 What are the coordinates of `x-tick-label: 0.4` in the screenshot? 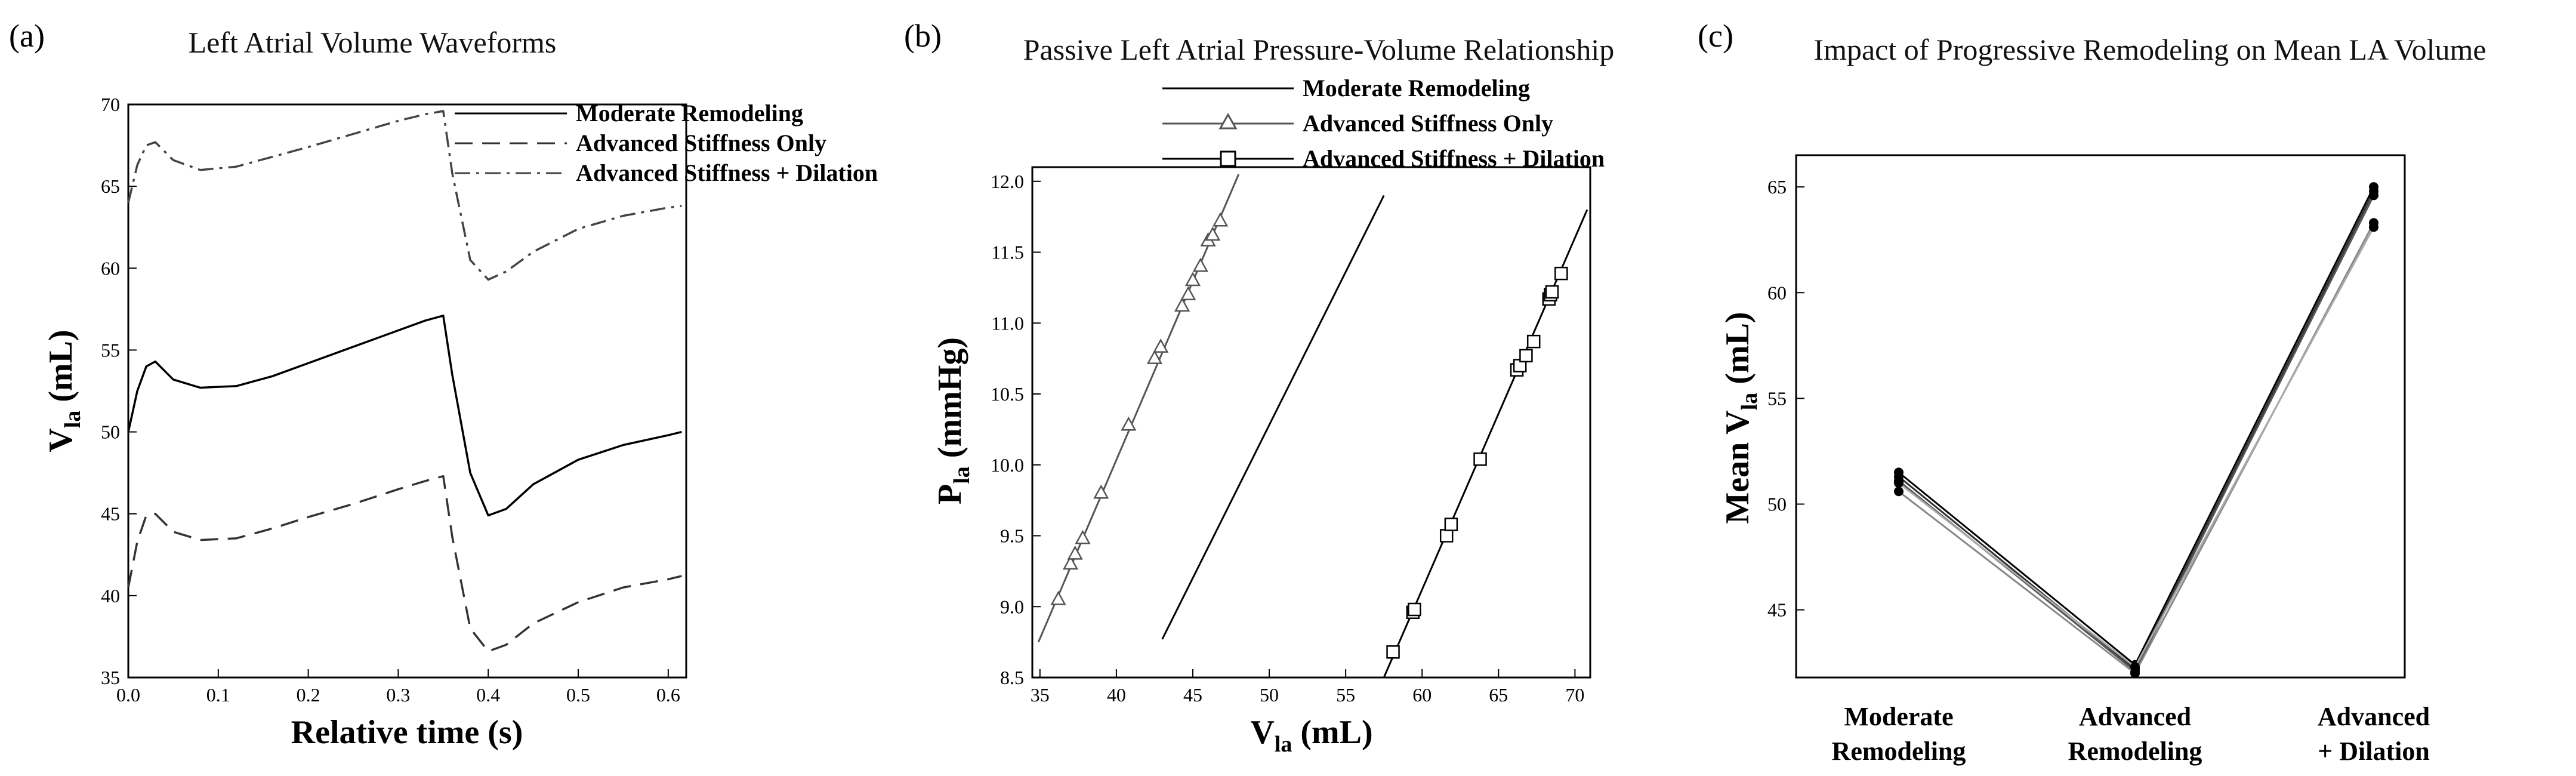 It's located at (488, 695).